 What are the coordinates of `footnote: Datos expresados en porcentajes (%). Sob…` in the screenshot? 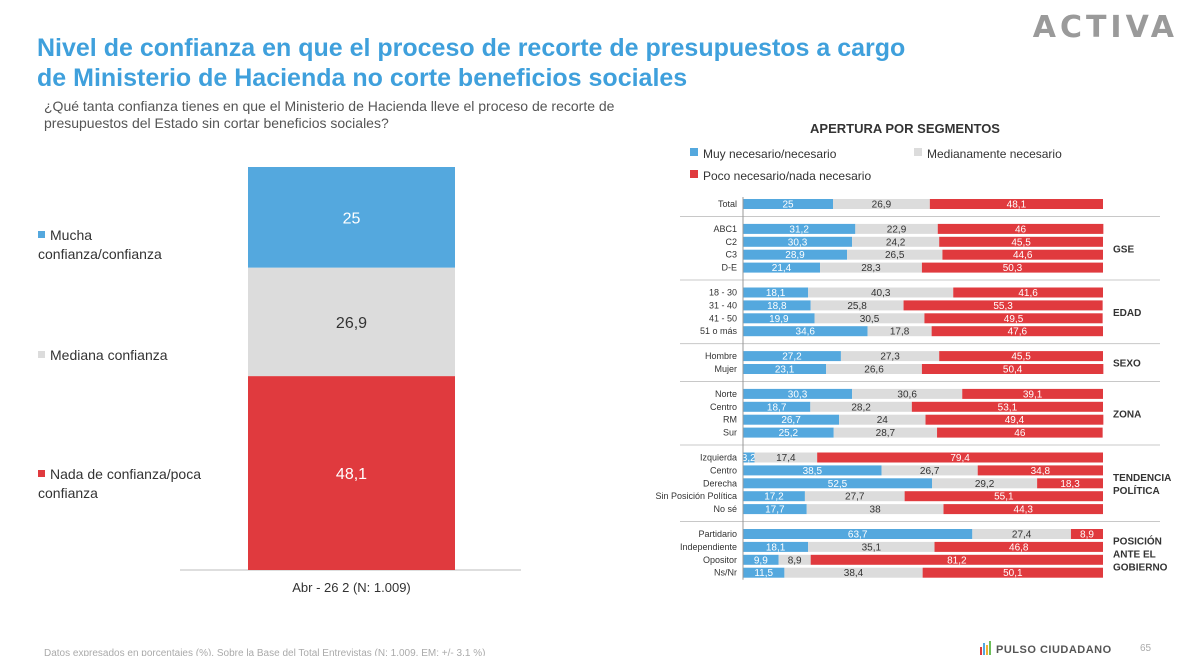 It's located at (265, 652).